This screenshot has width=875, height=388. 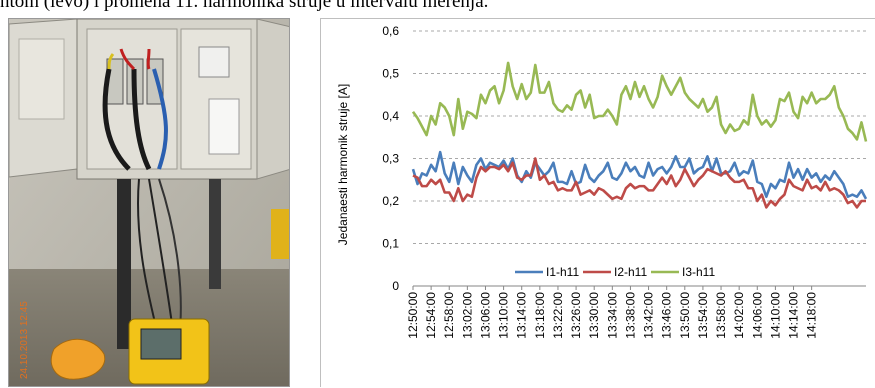 What do you see at coordinates (576, 315) in the screenshot?
I see `x-tick-label: 13:26:00` at bounding box center [576, 315].